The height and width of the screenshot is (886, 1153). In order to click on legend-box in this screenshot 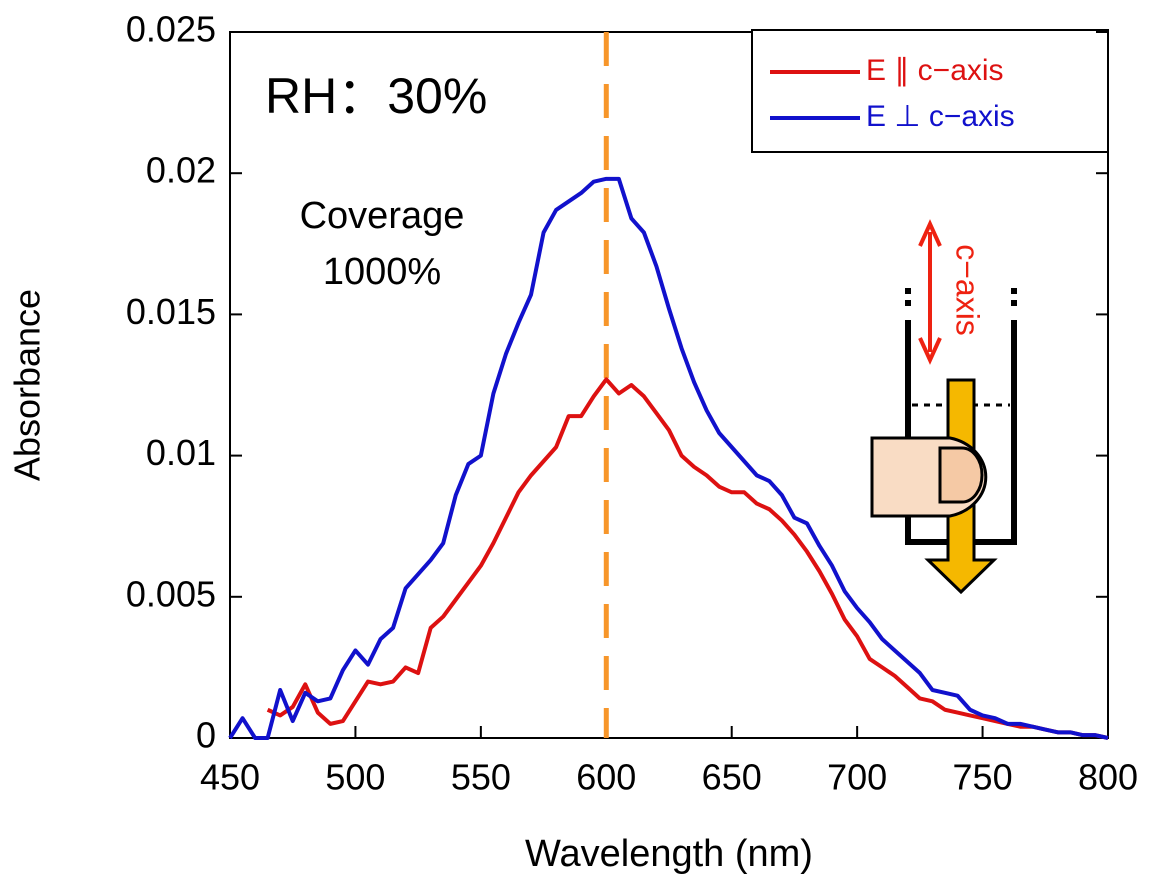, I will do `click(930, 91)`.